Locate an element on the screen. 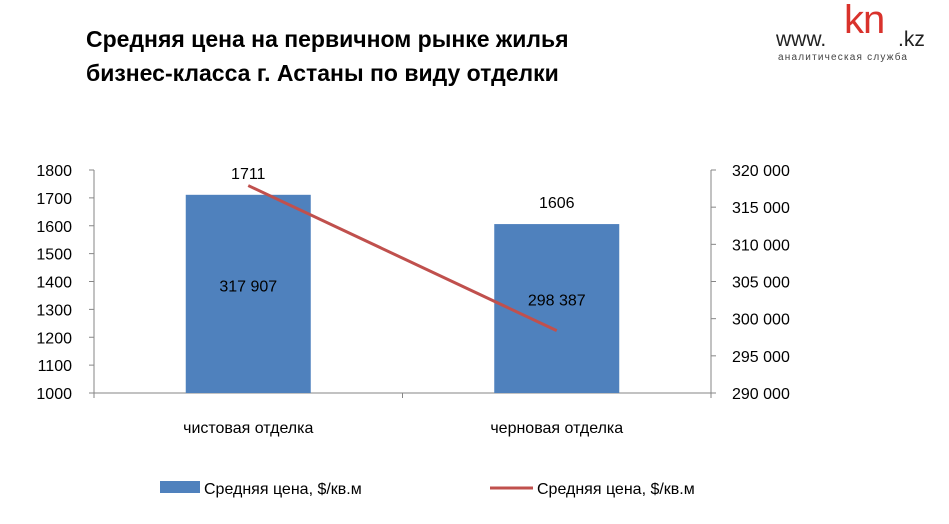 Image resolution: width=949 pixels, height=524 pixels. site-logo: www. kn .kz аналитическая служба is located at coordinates (861, 32).